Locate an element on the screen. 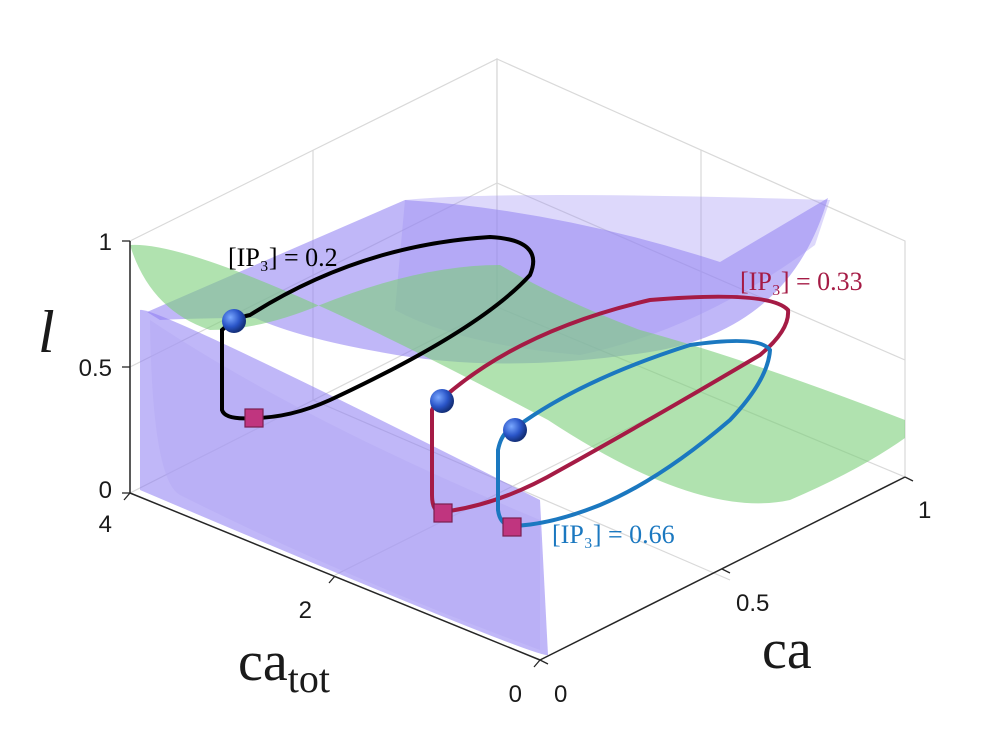 This screenshot has height=747, width=997. y-tick-label-2: 2 is located at coordinates (305, 610).